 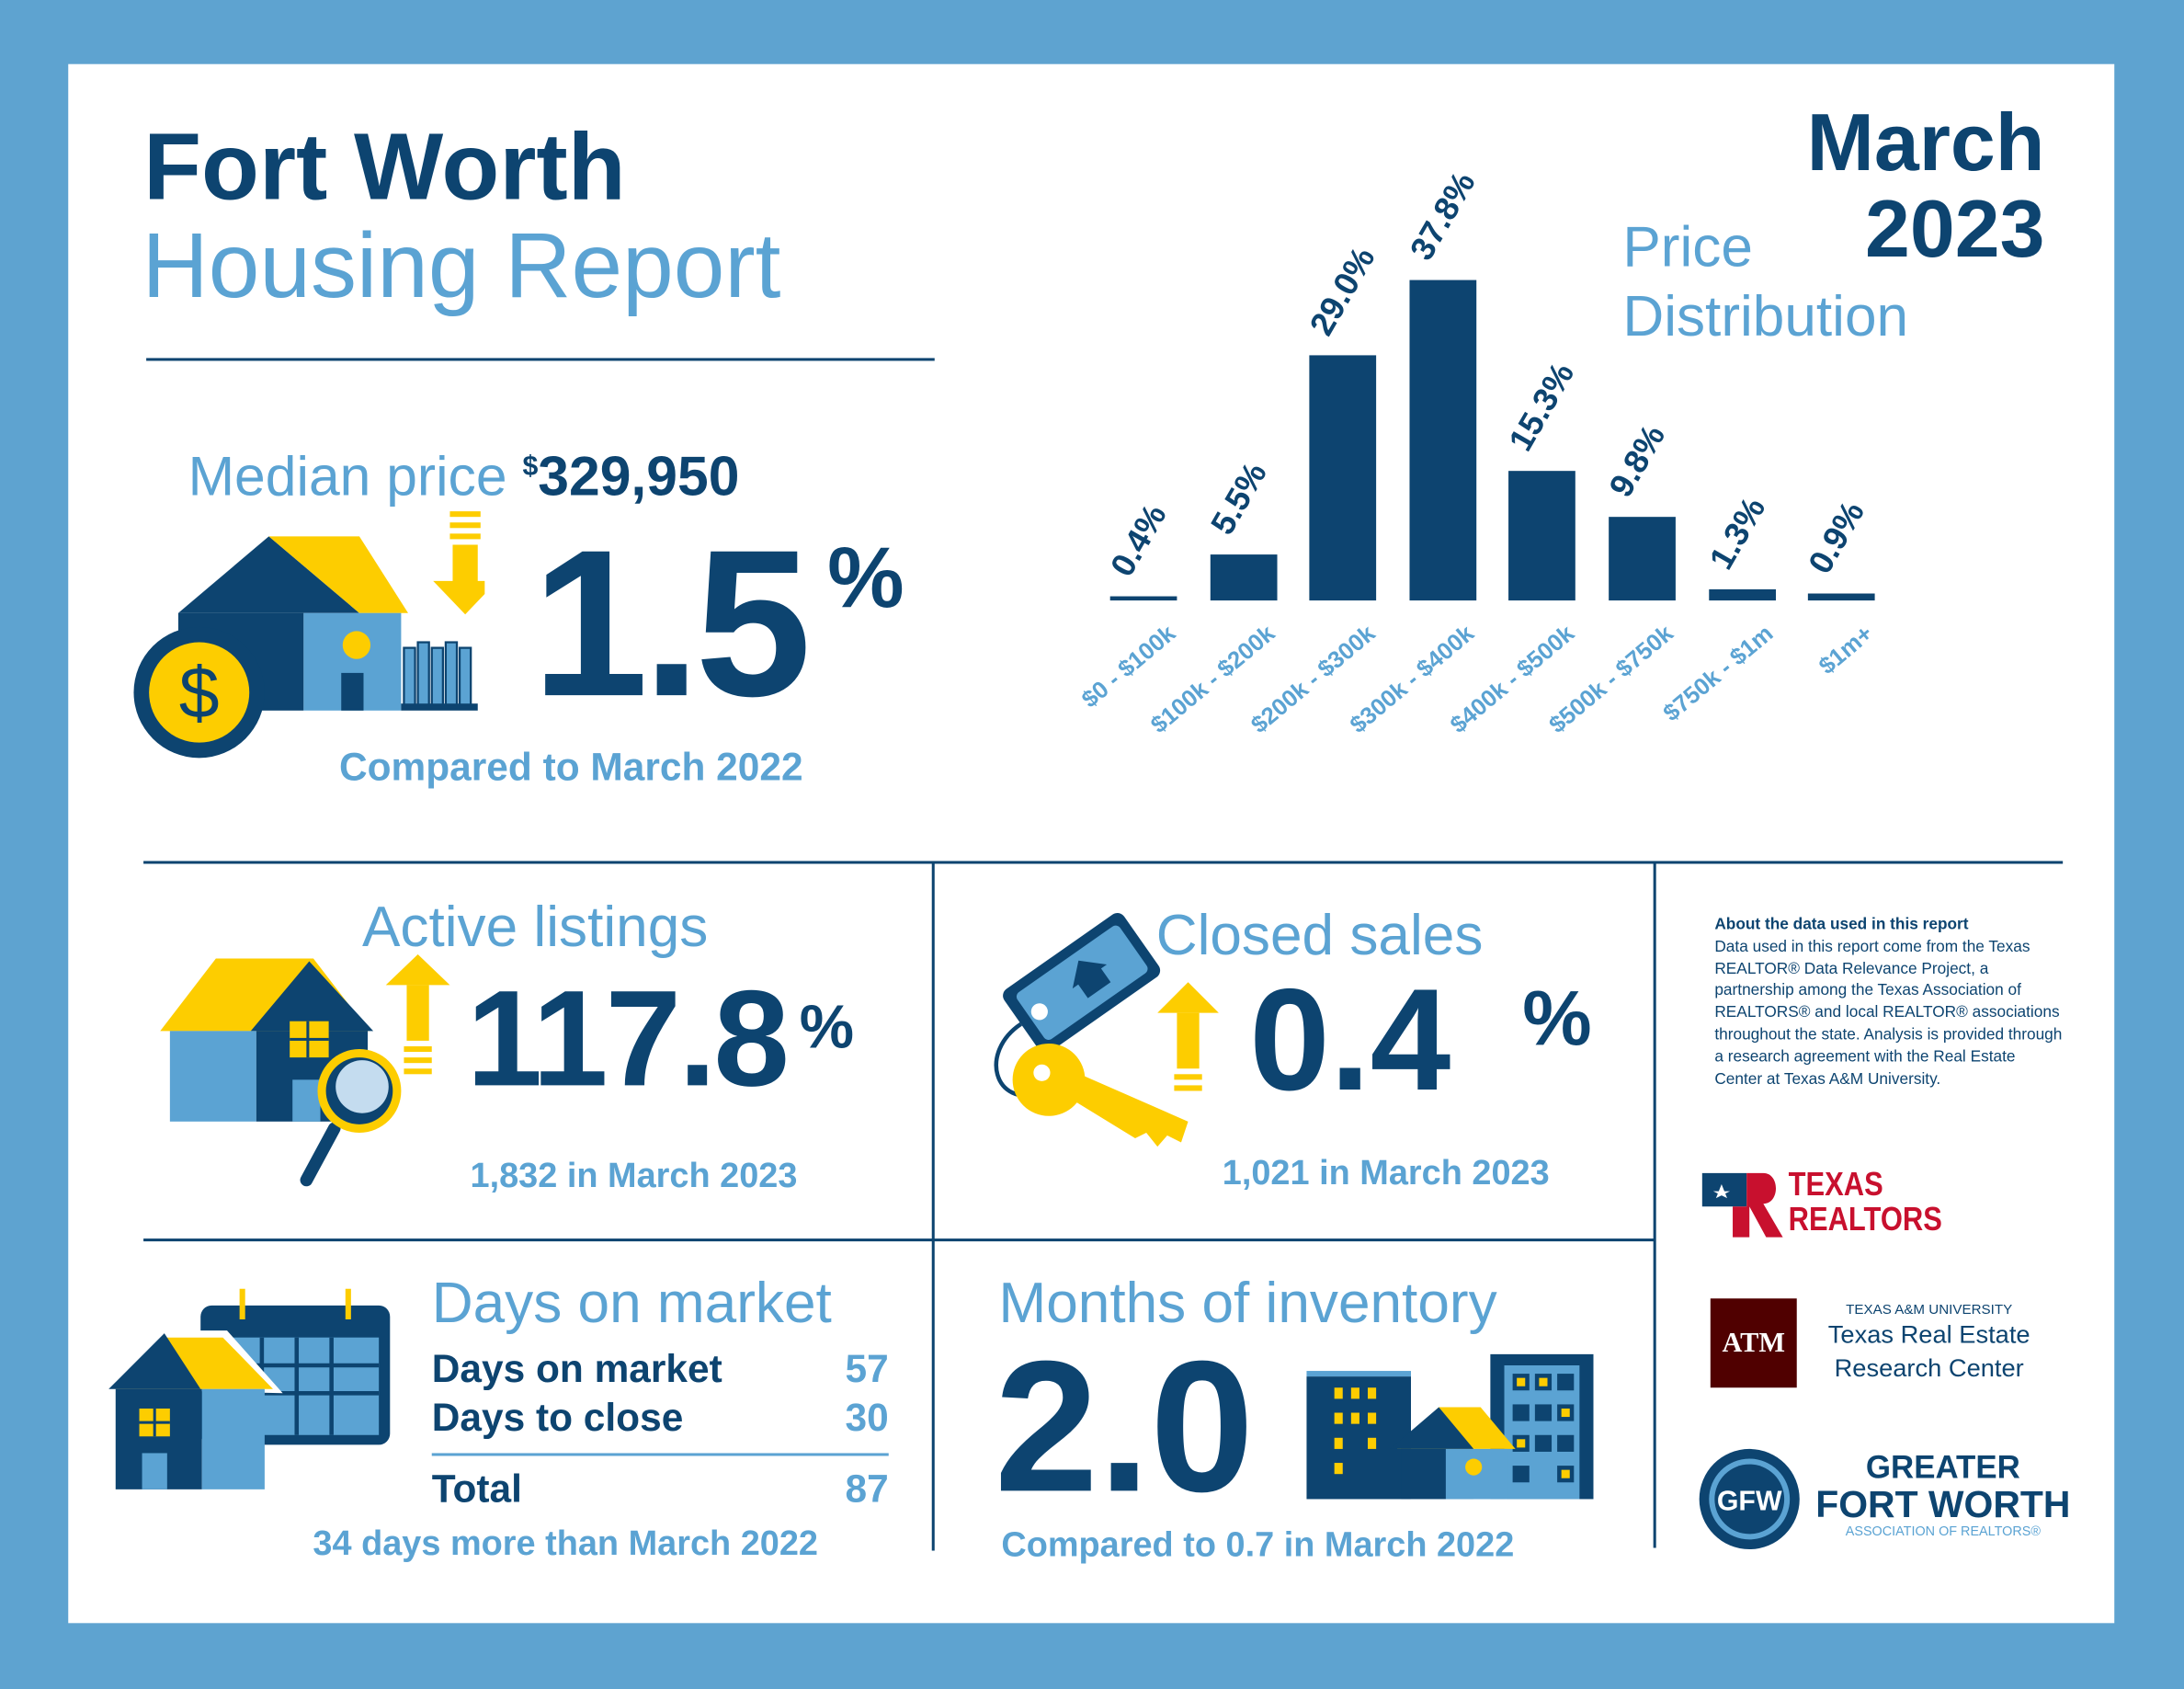 I want to click on texas-realtors-logo: TEXAS REALTORS, so click(x=1827, y=1206).